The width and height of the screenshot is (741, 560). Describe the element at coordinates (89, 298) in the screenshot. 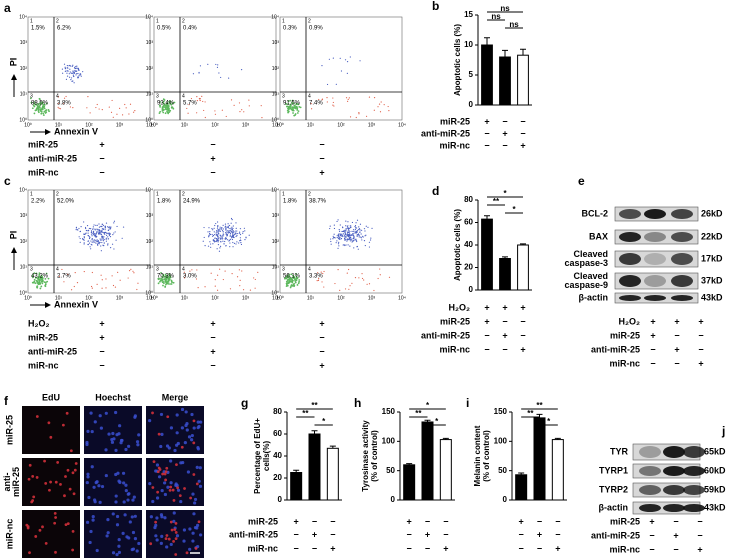

I see `x-tick-label: 10²` at that location.